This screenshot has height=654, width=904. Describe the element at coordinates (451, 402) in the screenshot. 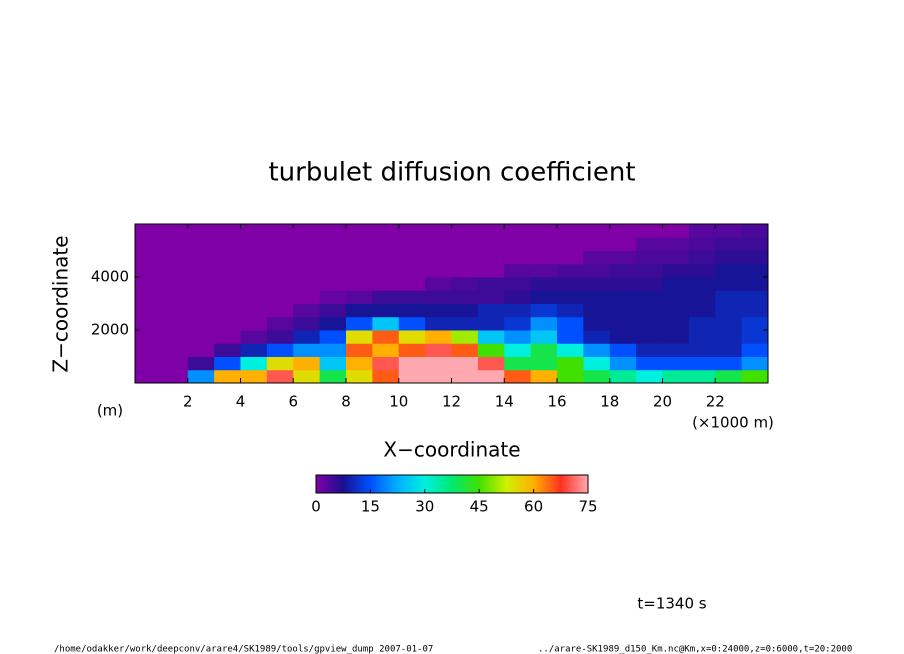

I see `x-tick-label: 12` at that location.